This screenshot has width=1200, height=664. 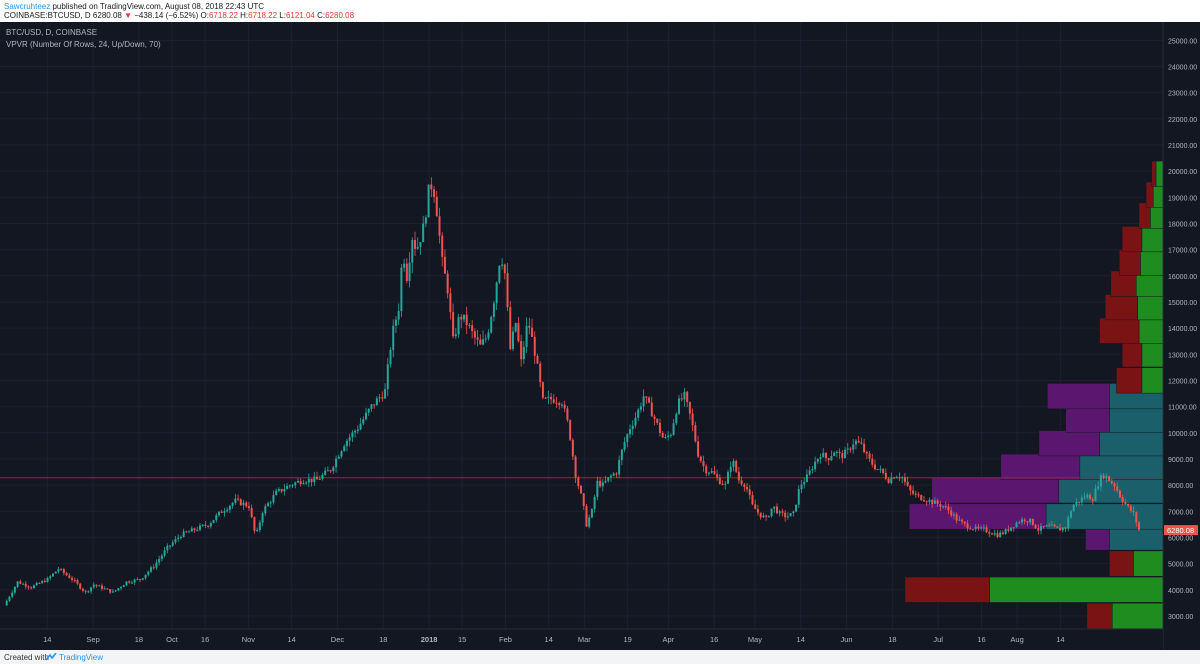 What do you see at coordinates (27, 6) in the screenshot?
I see `author-link: Sawcruhteez` at bounding box center [27, 6].